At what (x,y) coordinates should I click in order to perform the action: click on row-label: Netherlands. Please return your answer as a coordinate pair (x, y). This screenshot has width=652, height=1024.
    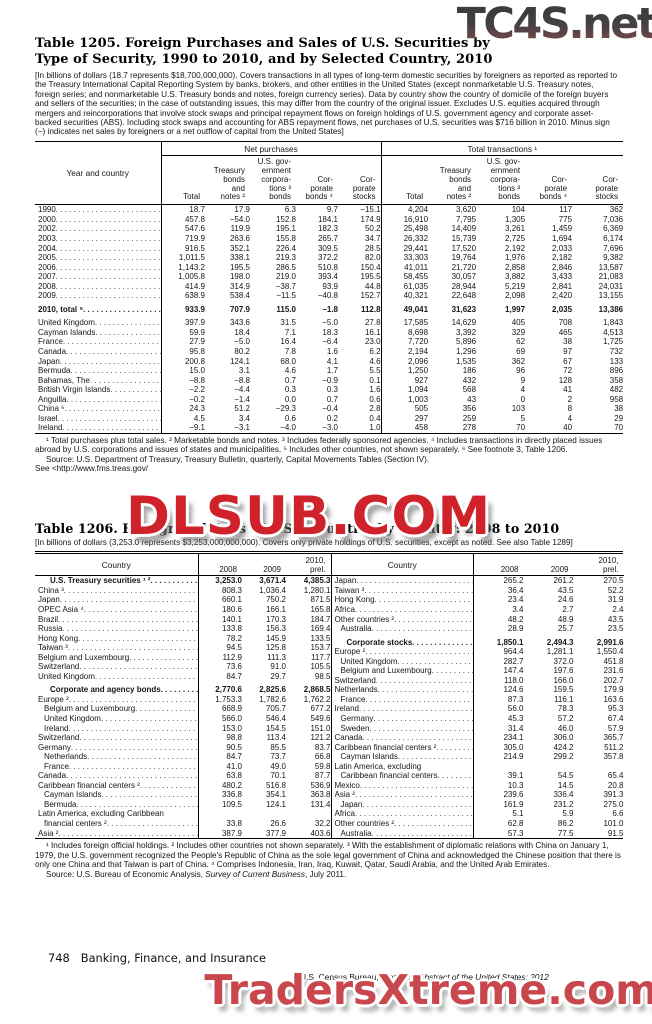
    Looking at the image, I should click on (402, 690).